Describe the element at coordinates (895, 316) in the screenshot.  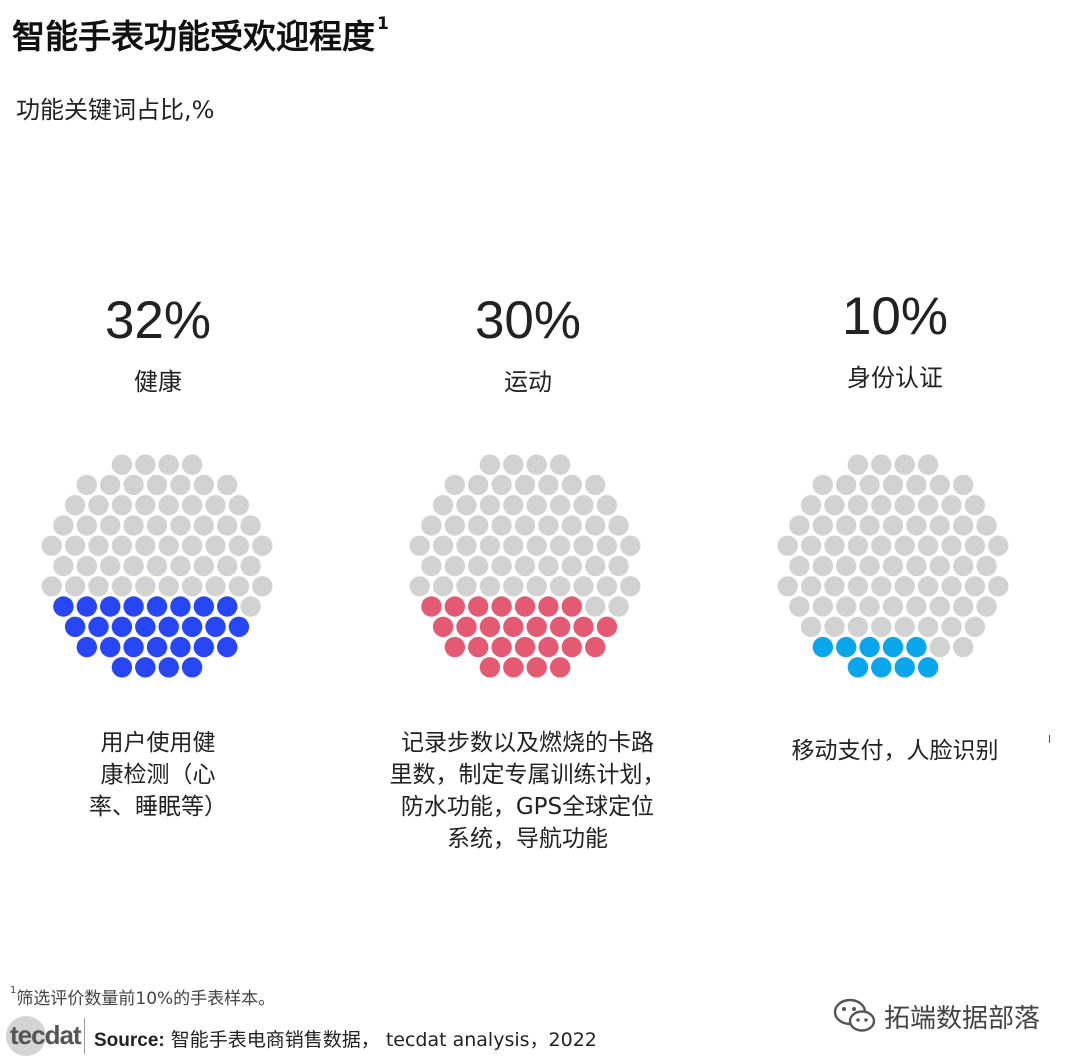
I see `value-label-identity: 10%` at that location.